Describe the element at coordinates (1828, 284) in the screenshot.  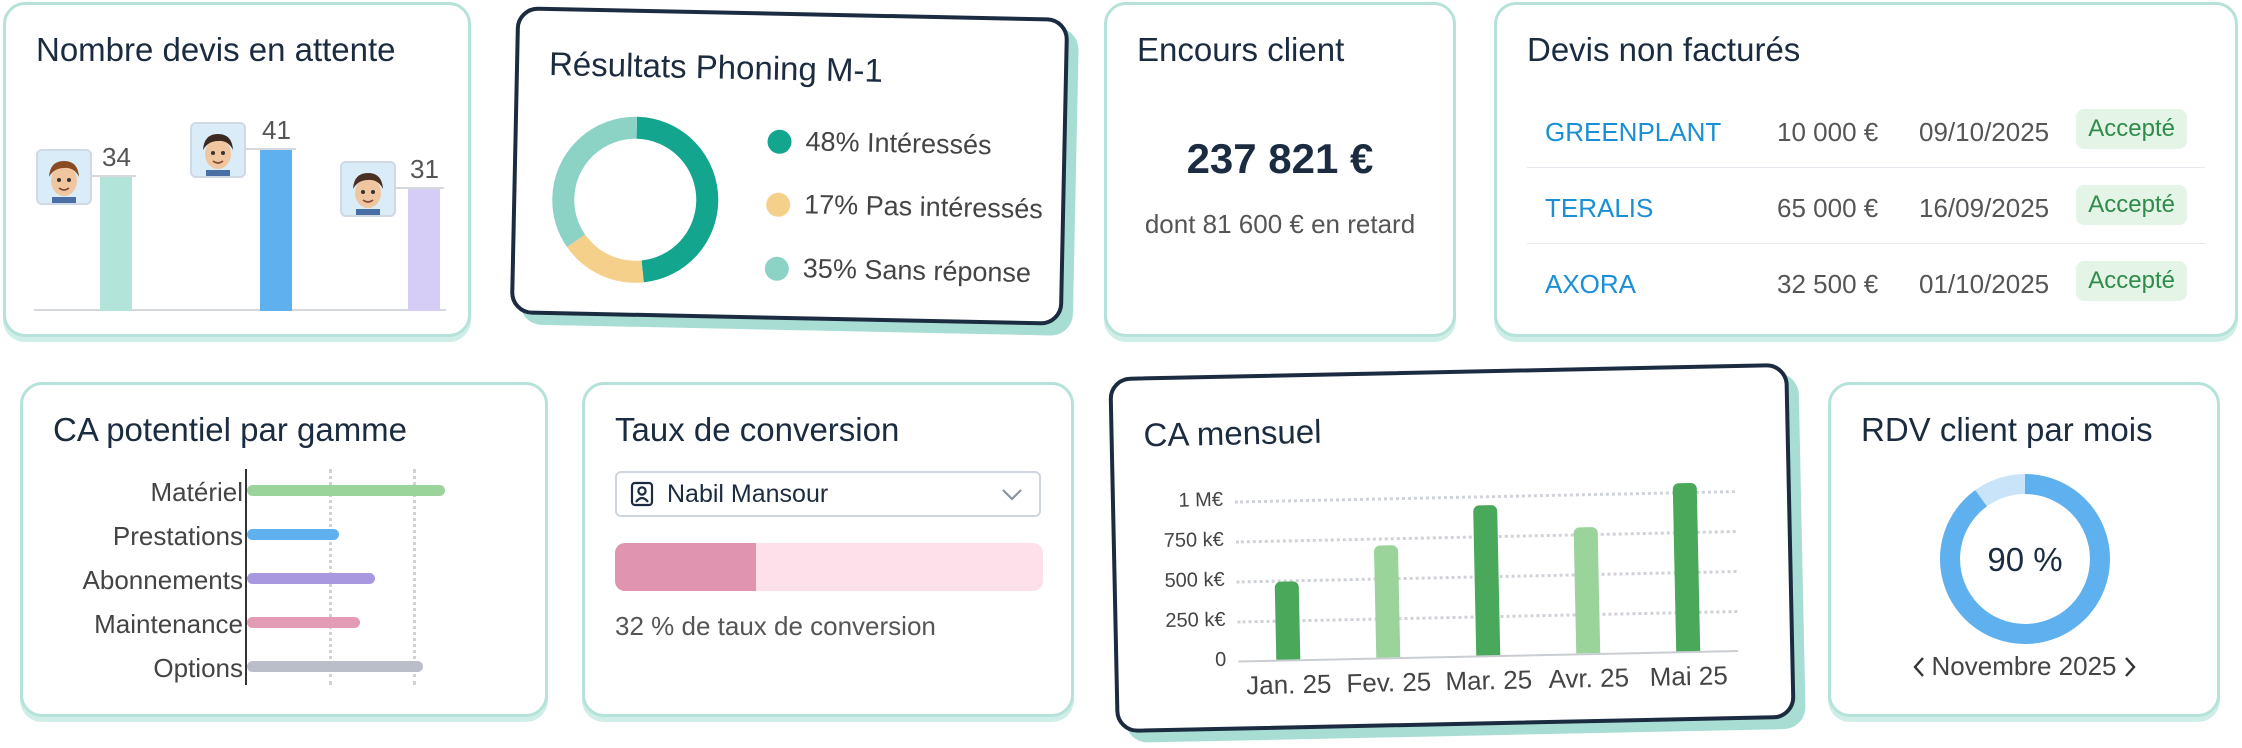
I see `devis-amount: 32 500 €` at that location.